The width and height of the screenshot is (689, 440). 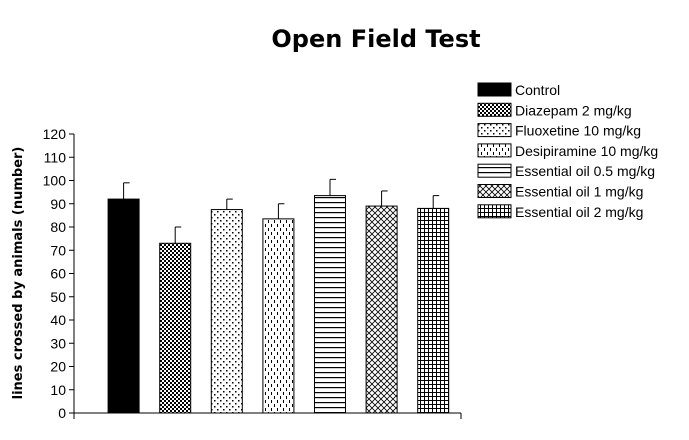 I want to click on y-tick-label: 10, so click(x=58, y=390).